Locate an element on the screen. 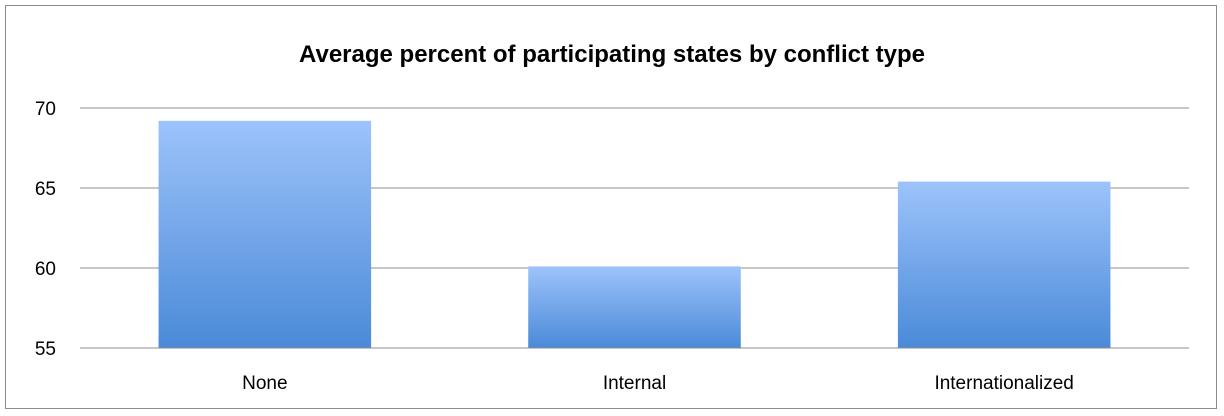 Image resolution: width=1224 pixels, height=416 pixels. y-tick-label-60: 60 is located at coordinates (45, 269).